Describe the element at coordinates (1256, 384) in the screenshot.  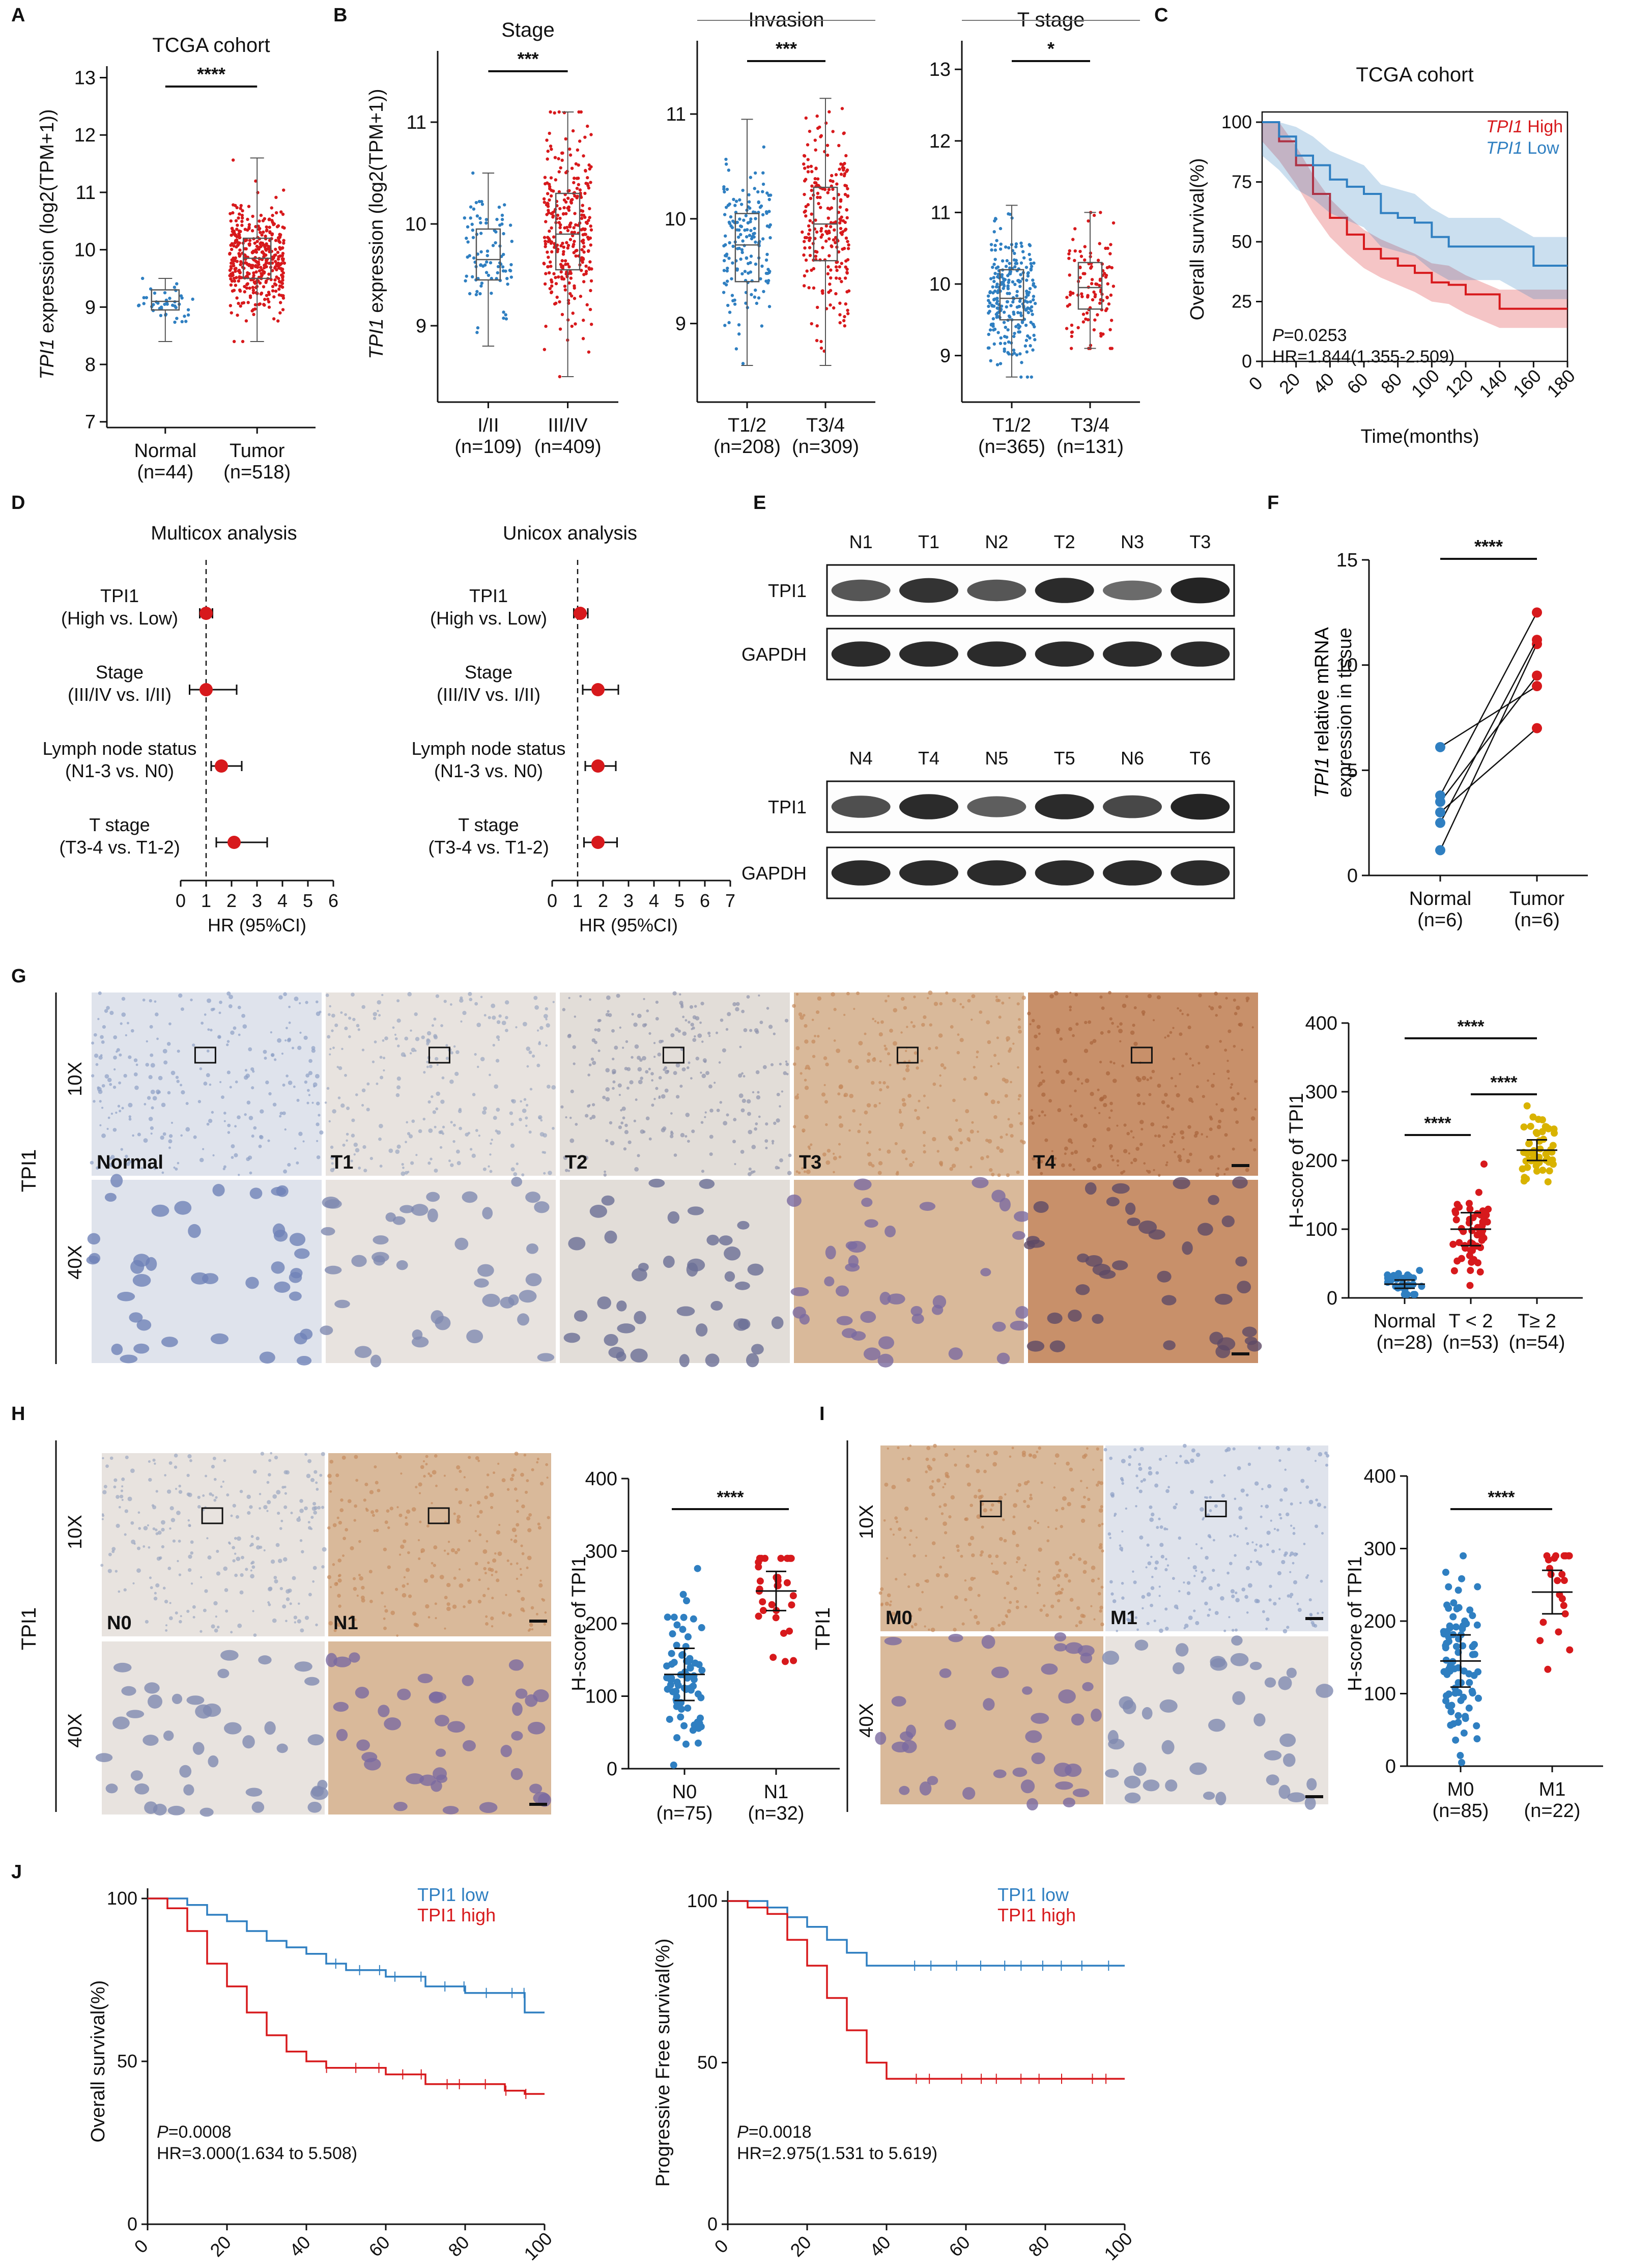
I see `x-tick-label: 0` at that location.